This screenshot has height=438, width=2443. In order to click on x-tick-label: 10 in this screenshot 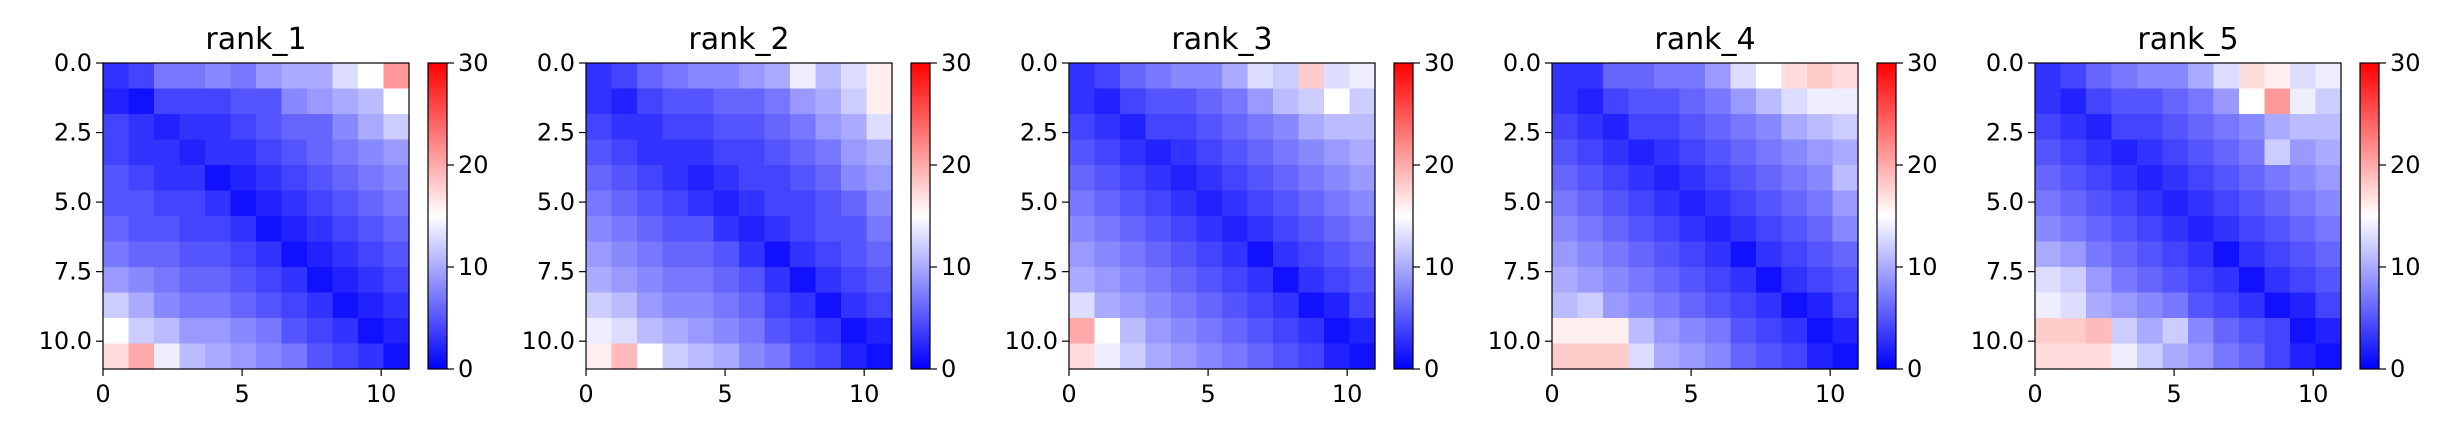, I will do `click(2313, 394)`.